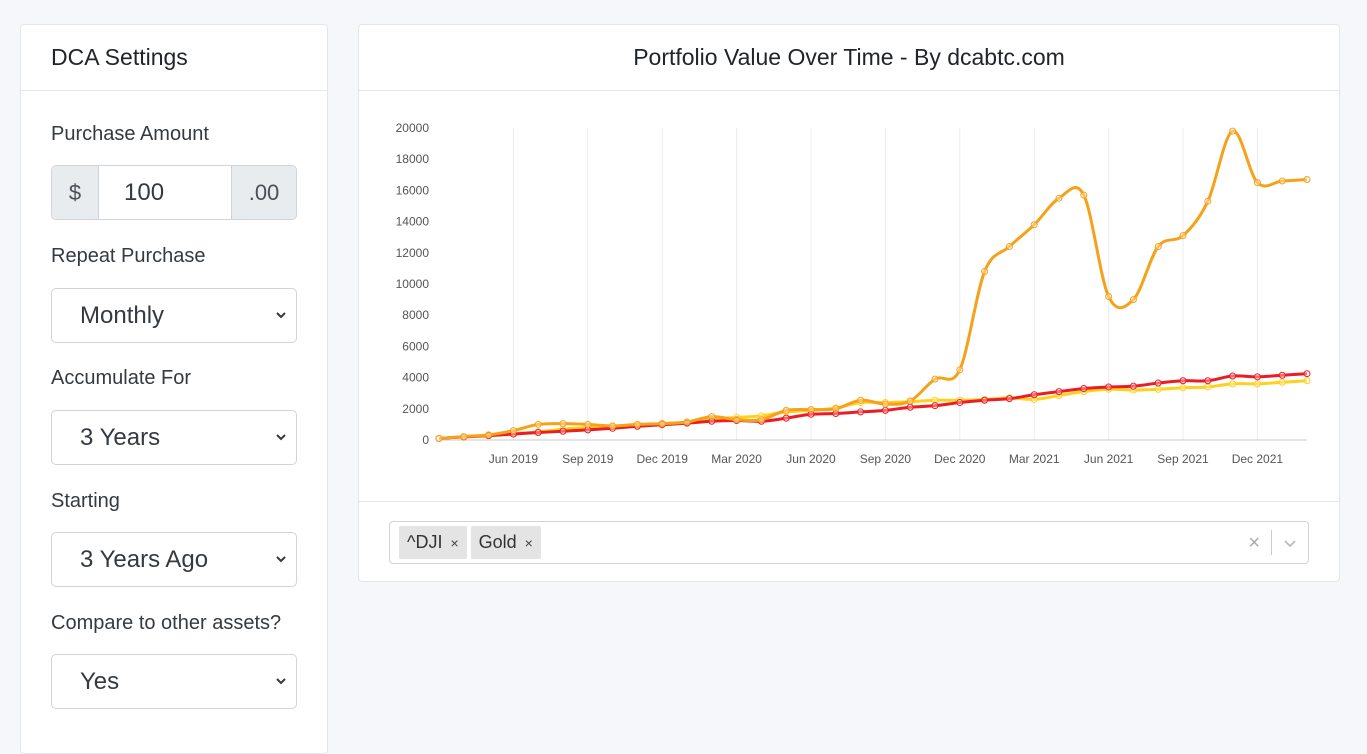  I want to click on x-tick-label: Jun 2019, so click(514, 459).